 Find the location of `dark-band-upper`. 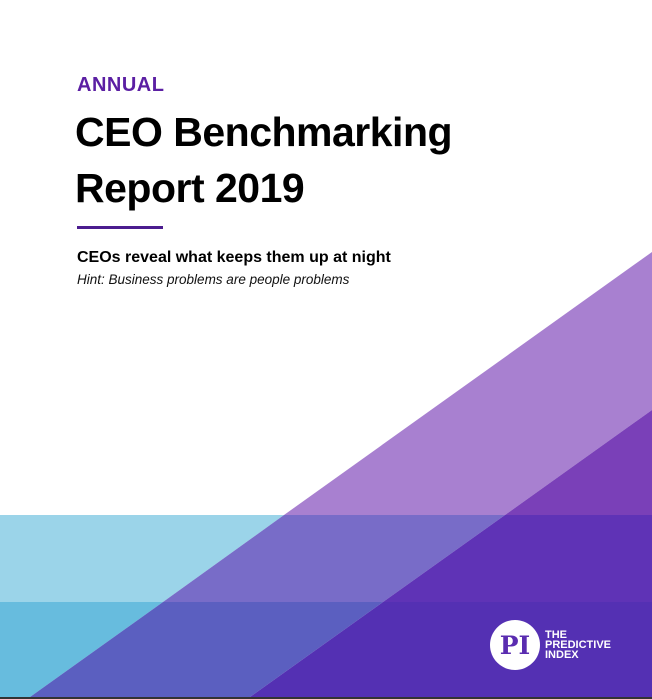

dark-band-upper is located at coordinates (517, 558).